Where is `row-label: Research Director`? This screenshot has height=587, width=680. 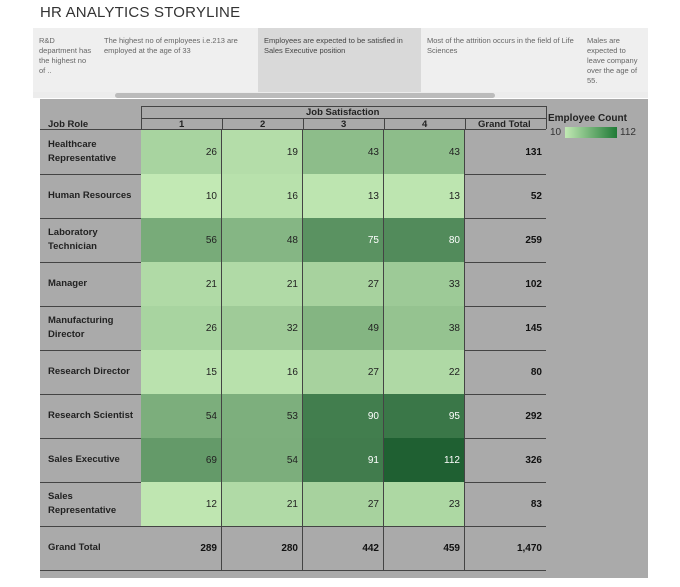 row-label: Research Director is located at coordinates (89, 371).